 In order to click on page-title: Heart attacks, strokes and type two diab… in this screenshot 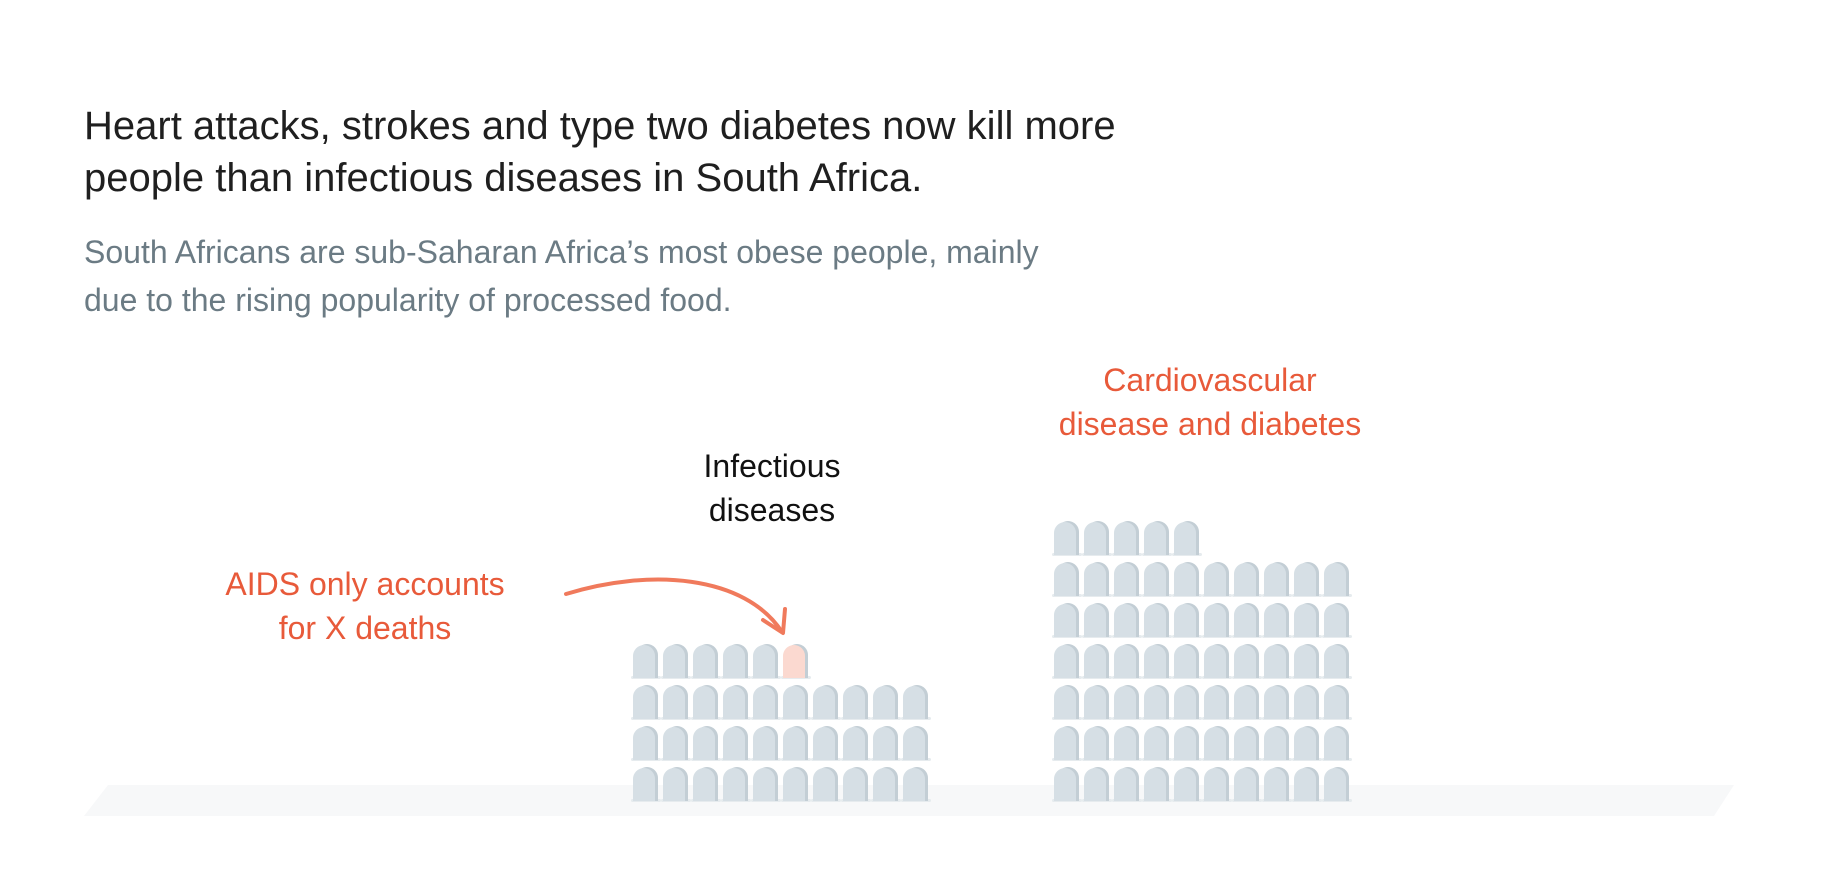, I will do `click(600, 152)`.